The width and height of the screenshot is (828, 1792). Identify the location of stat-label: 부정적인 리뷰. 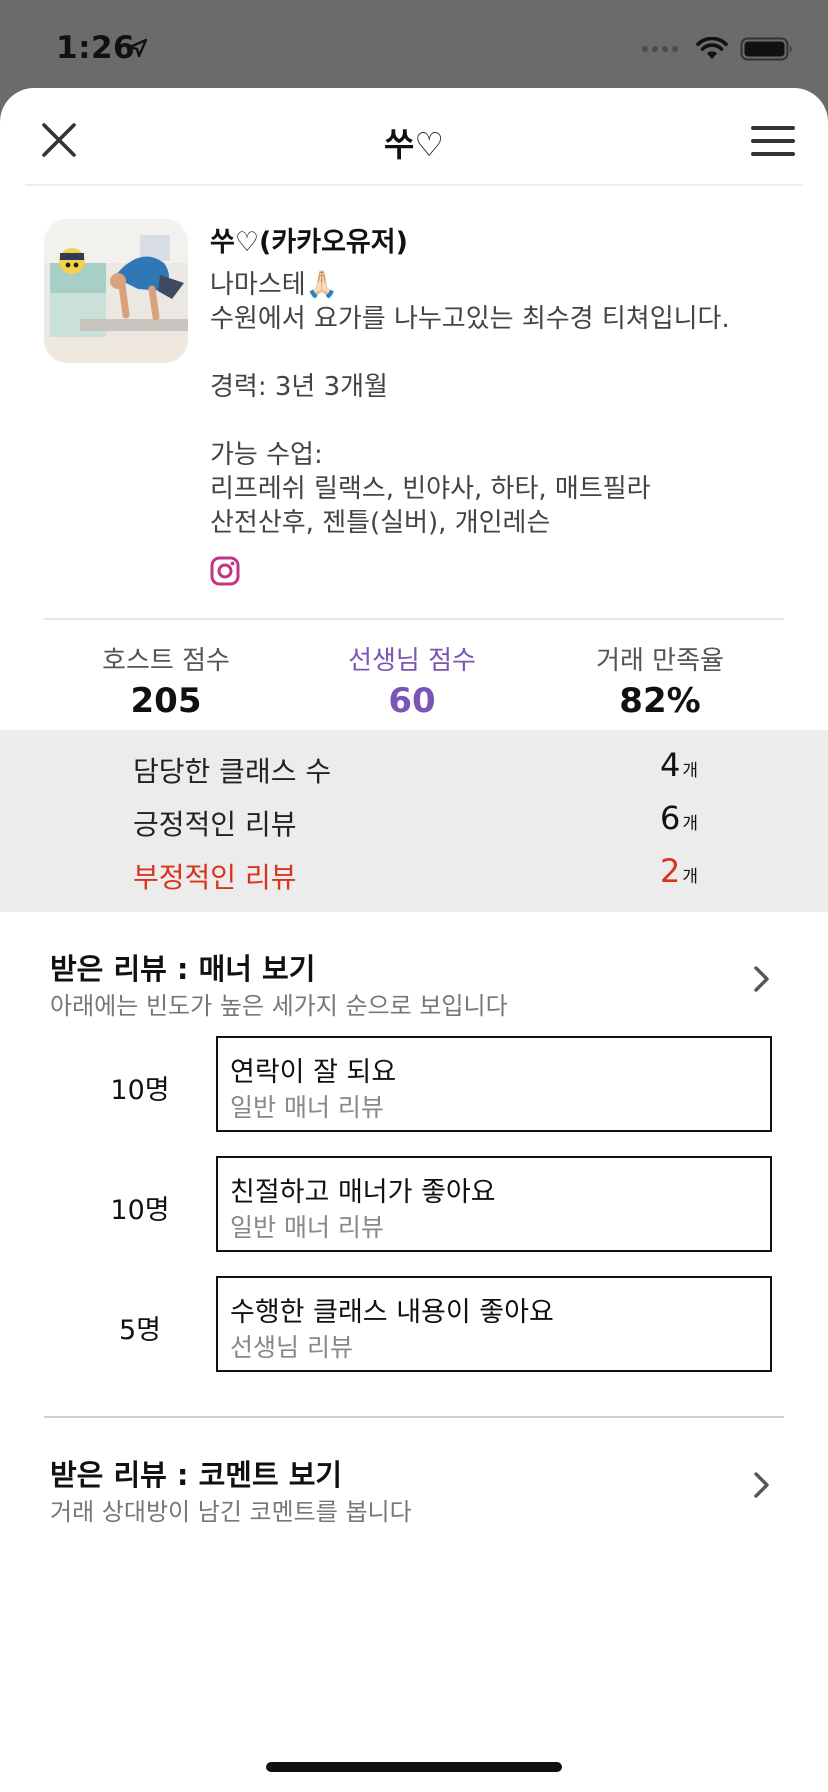
(215, 877).